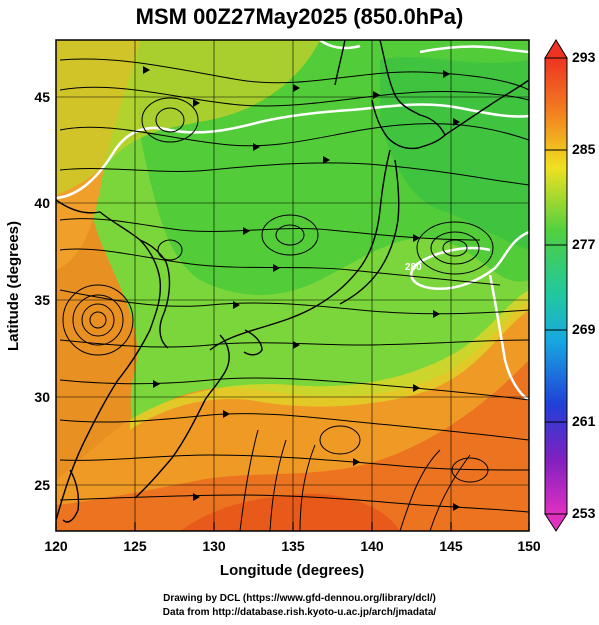 This screenshot has width=599, height=625. Describe the element at coordinates (299, 16) in the screenshot. I see `map-title: MSM 00Z27May2025 (850.0hPa)` at that location.